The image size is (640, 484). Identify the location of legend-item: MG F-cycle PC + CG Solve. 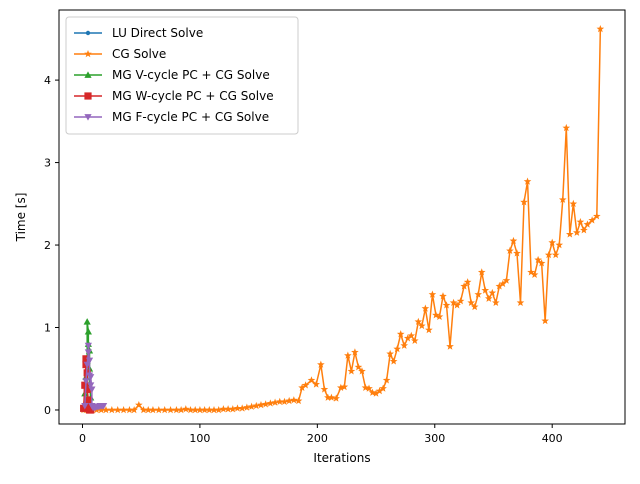
(171, 117).